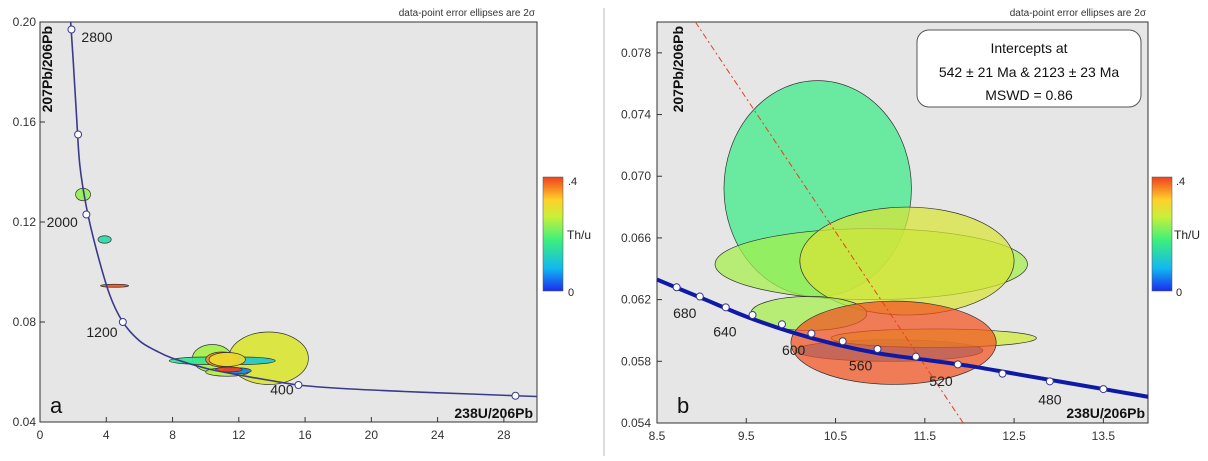  I want to click on panel-b-y-ticks: 0.054 0.058 0.062 0.066 0.070 0.074 0.078, so click(641, 238).